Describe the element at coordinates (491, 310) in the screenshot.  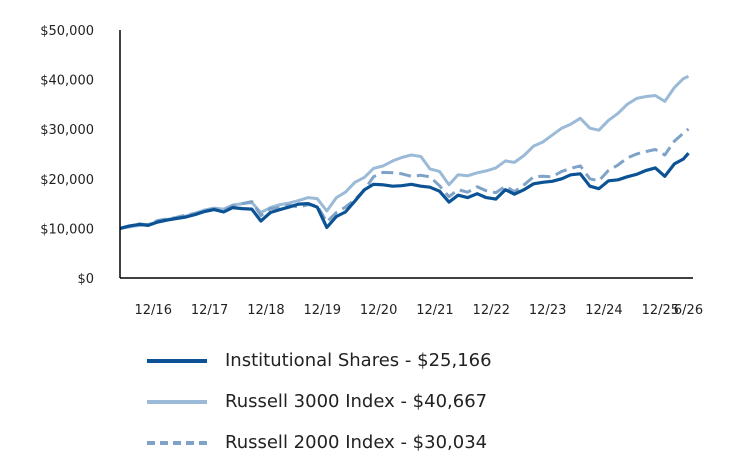
I see `x-tick-label: 12/22` at that location.